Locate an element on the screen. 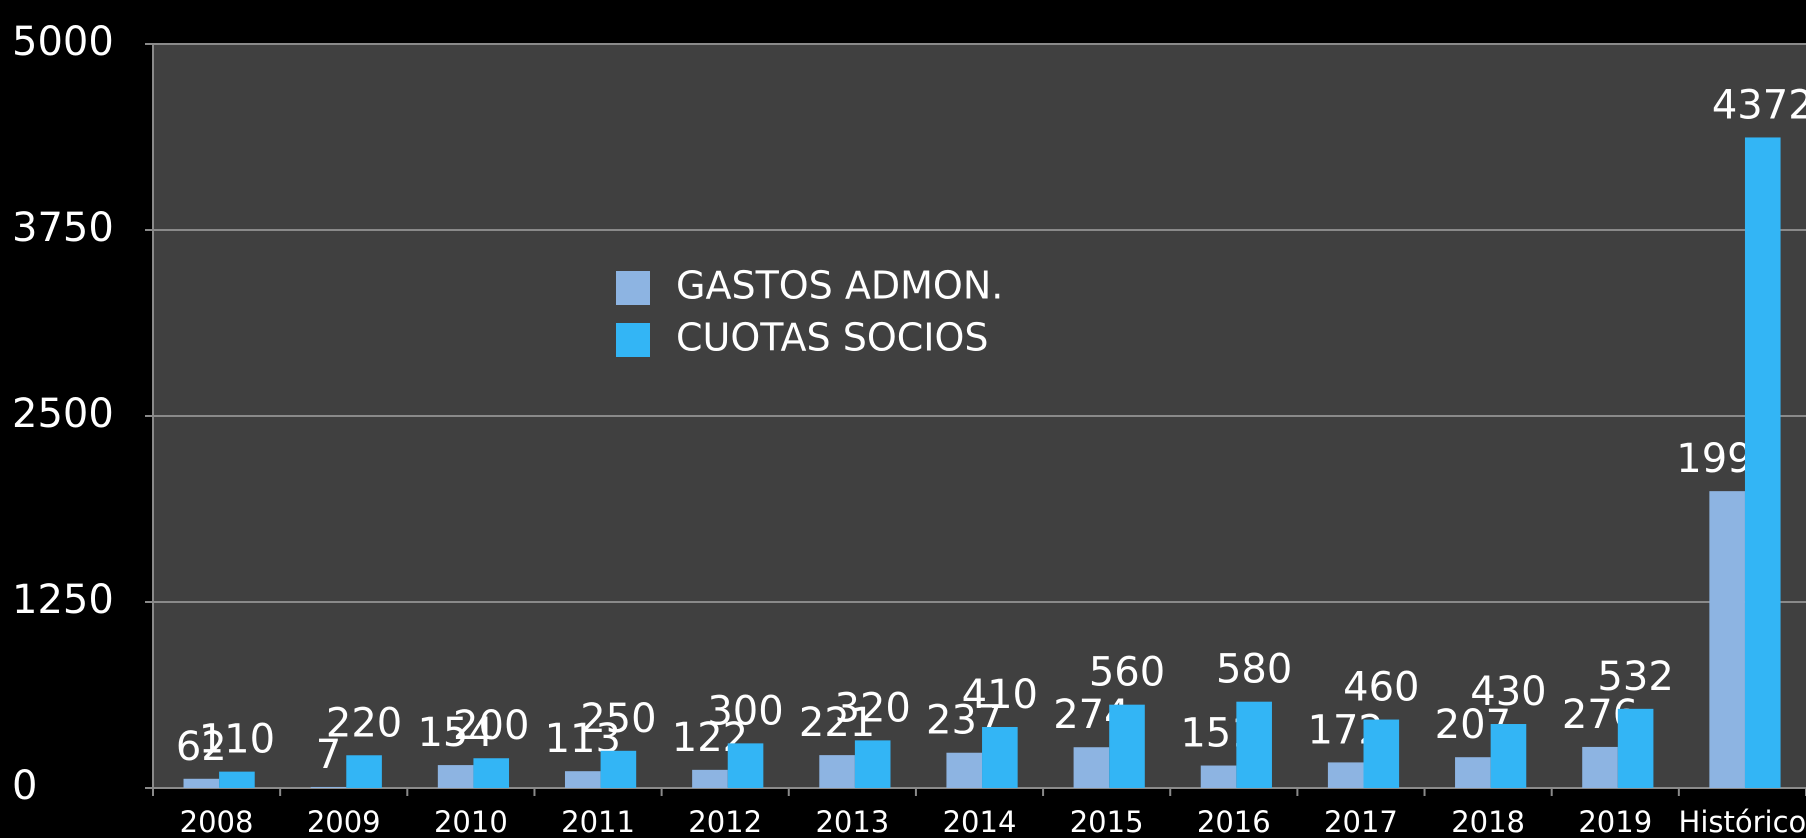 This screenshot has height=838, width=1806. x-tick-label: 2014 is located at coordinates (980, 821).